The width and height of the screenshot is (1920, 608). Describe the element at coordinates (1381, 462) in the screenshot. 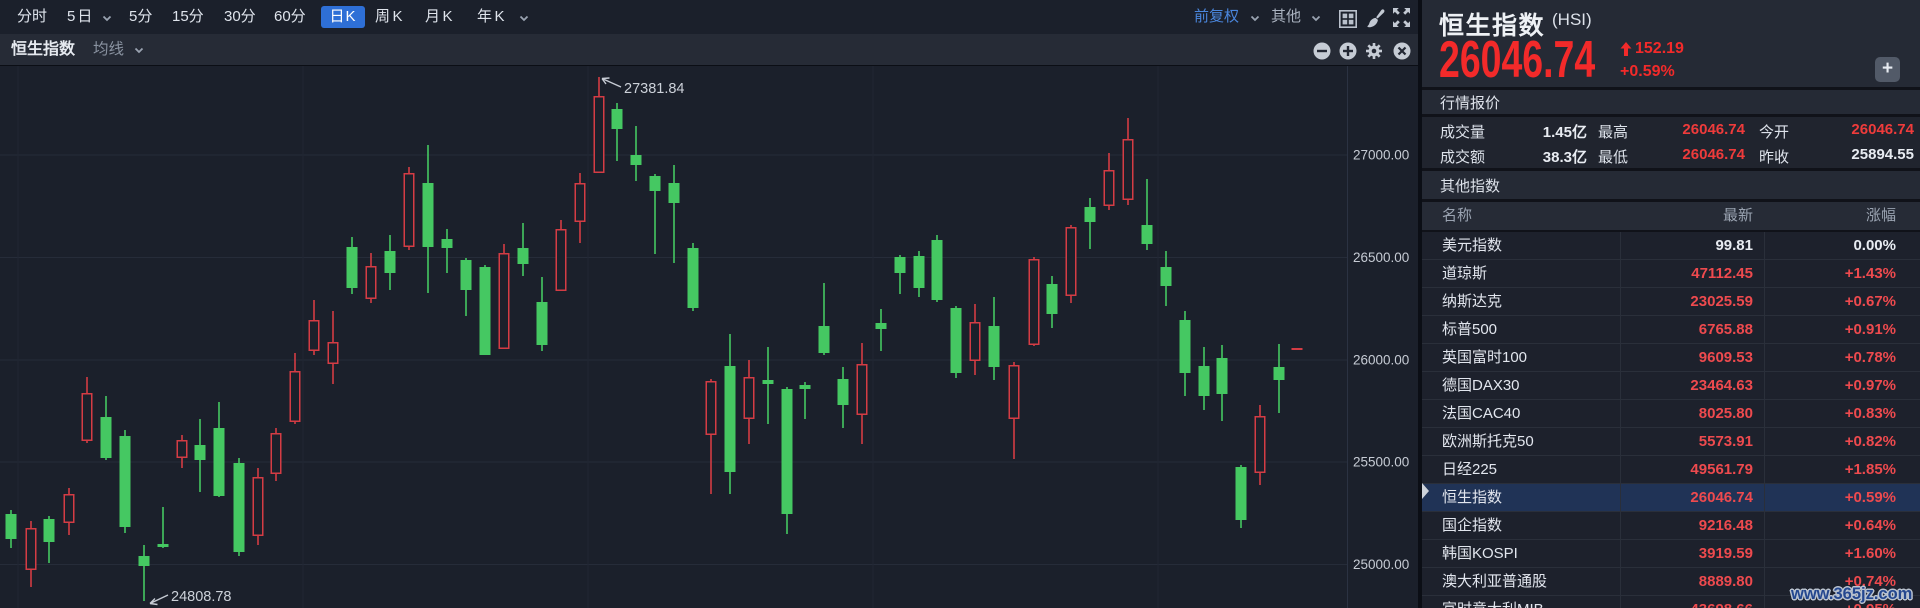

I see `svg-text: 25500.00` at that location.